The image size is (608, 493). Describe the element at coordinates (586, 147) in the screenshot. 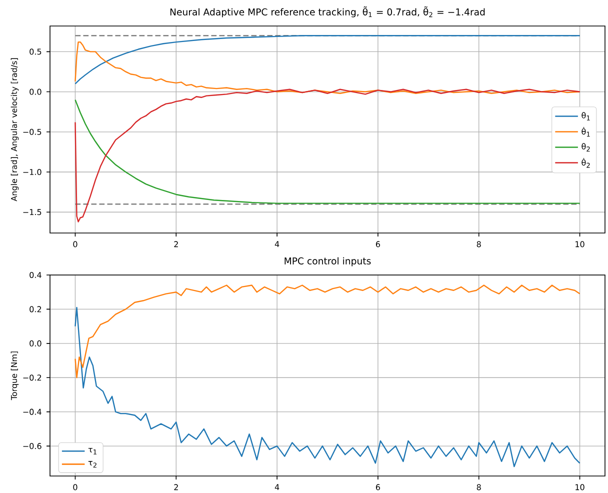

I see `legend-label: θ$_{2}$` at that location.